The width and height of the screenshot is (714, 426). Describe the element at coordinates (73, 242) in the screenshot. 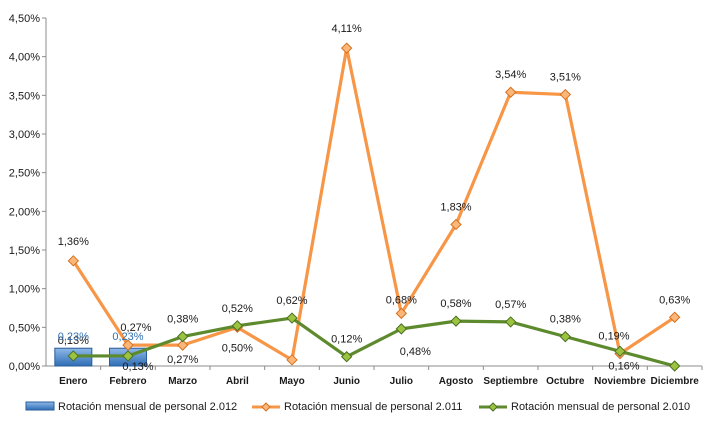

I see `data-label-2011: 1,36%` at that location.